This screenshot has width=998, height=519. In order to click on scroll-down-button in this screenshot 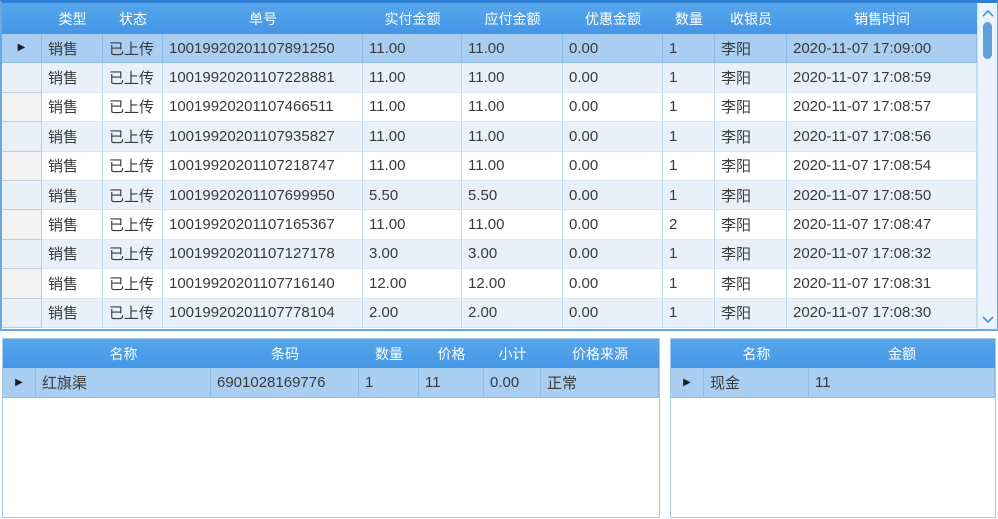, I will do `click(987, 319)`.